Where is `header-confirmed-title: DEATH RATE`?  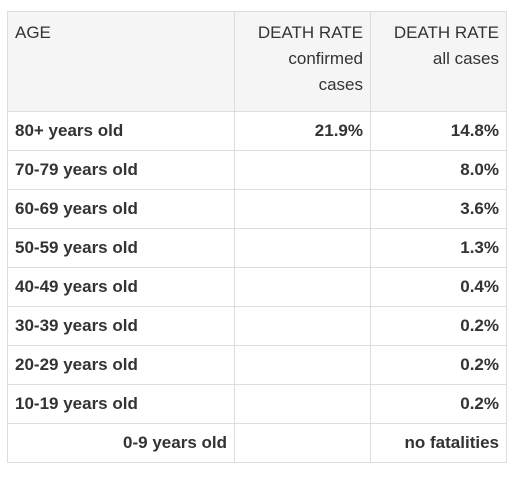 header-confirmed-title: DEATH RATE is located at coordinates (310, 32).